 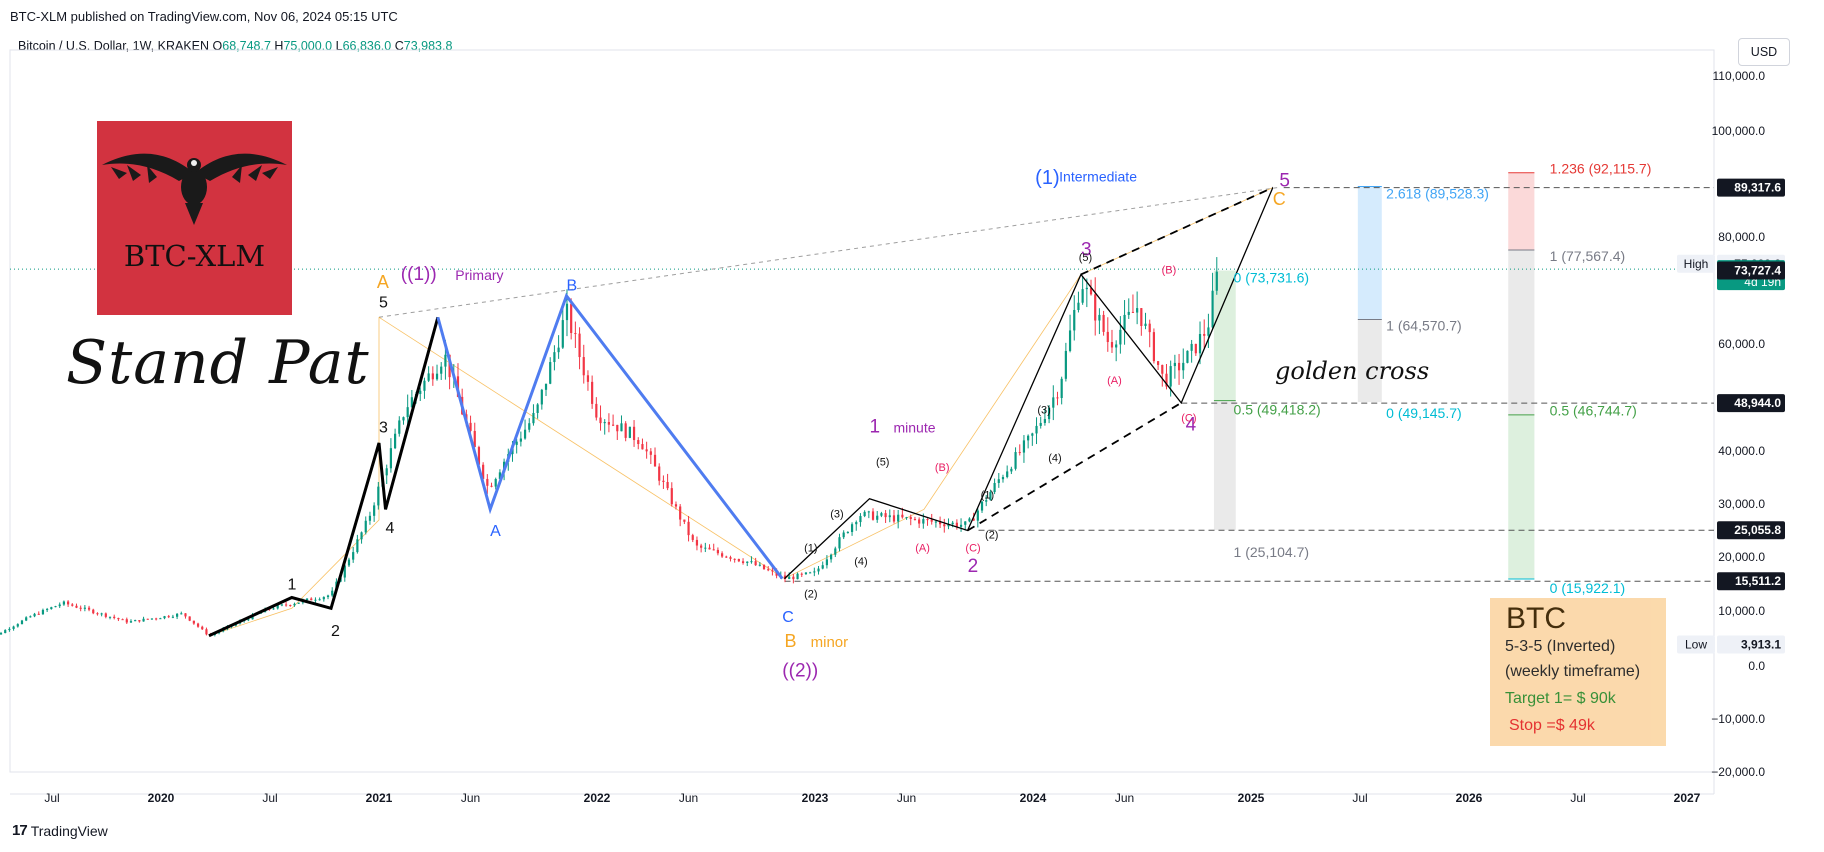 What do you see at coordinates (1739, 131) in the screenshot?
I see `y-tick-label: 100,000.0` at bounding box center [1739, 131].